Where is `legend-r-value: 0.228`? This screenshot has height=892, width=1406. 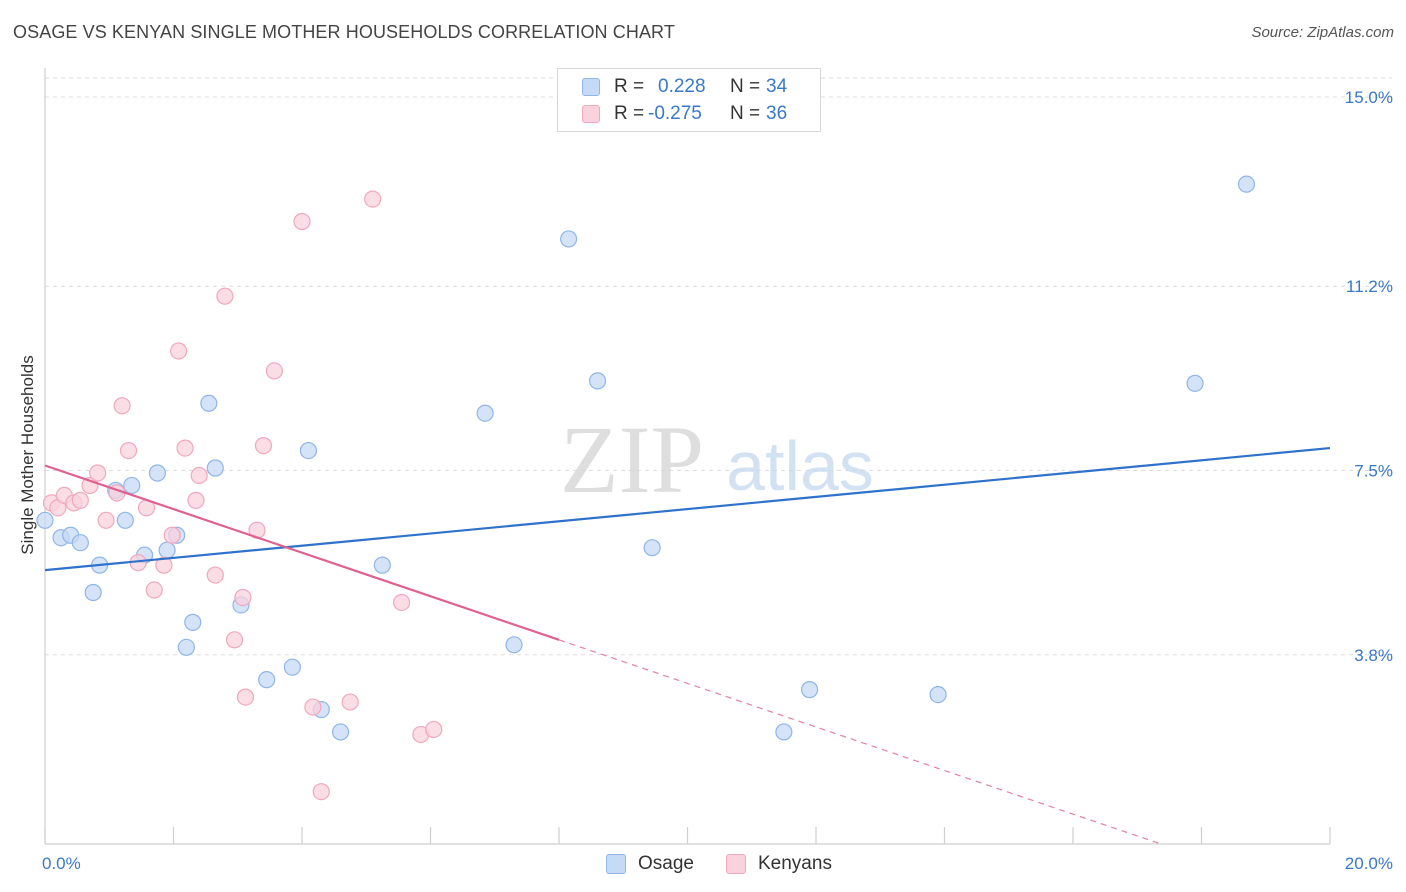 legend-r-value: 0.228 is located at coordinates (682, 86).